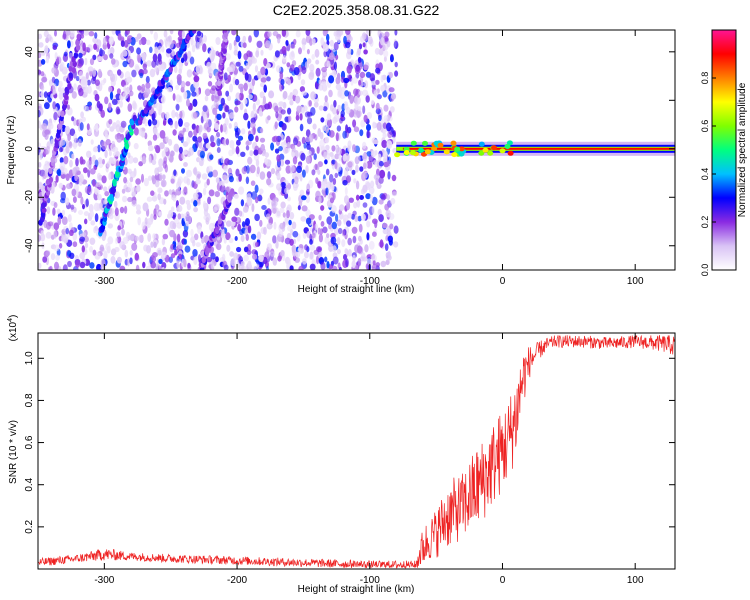 This screenshot has width=750, height=600. What do you see at coordinates (13, 331) in the screenshot?
I see `y-scale-base: (x10` at bounding box center [13, 331].